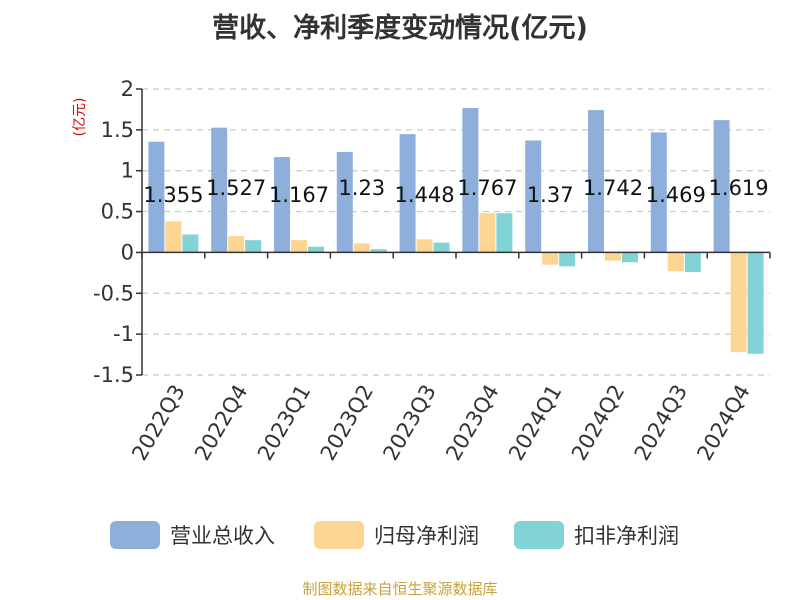 The width and height of the screenshot is (800, 600). What do you see at coordinates (425, 195) in the screenshot?
I see `data-label: 1.448` at bounding box center [425, 195].